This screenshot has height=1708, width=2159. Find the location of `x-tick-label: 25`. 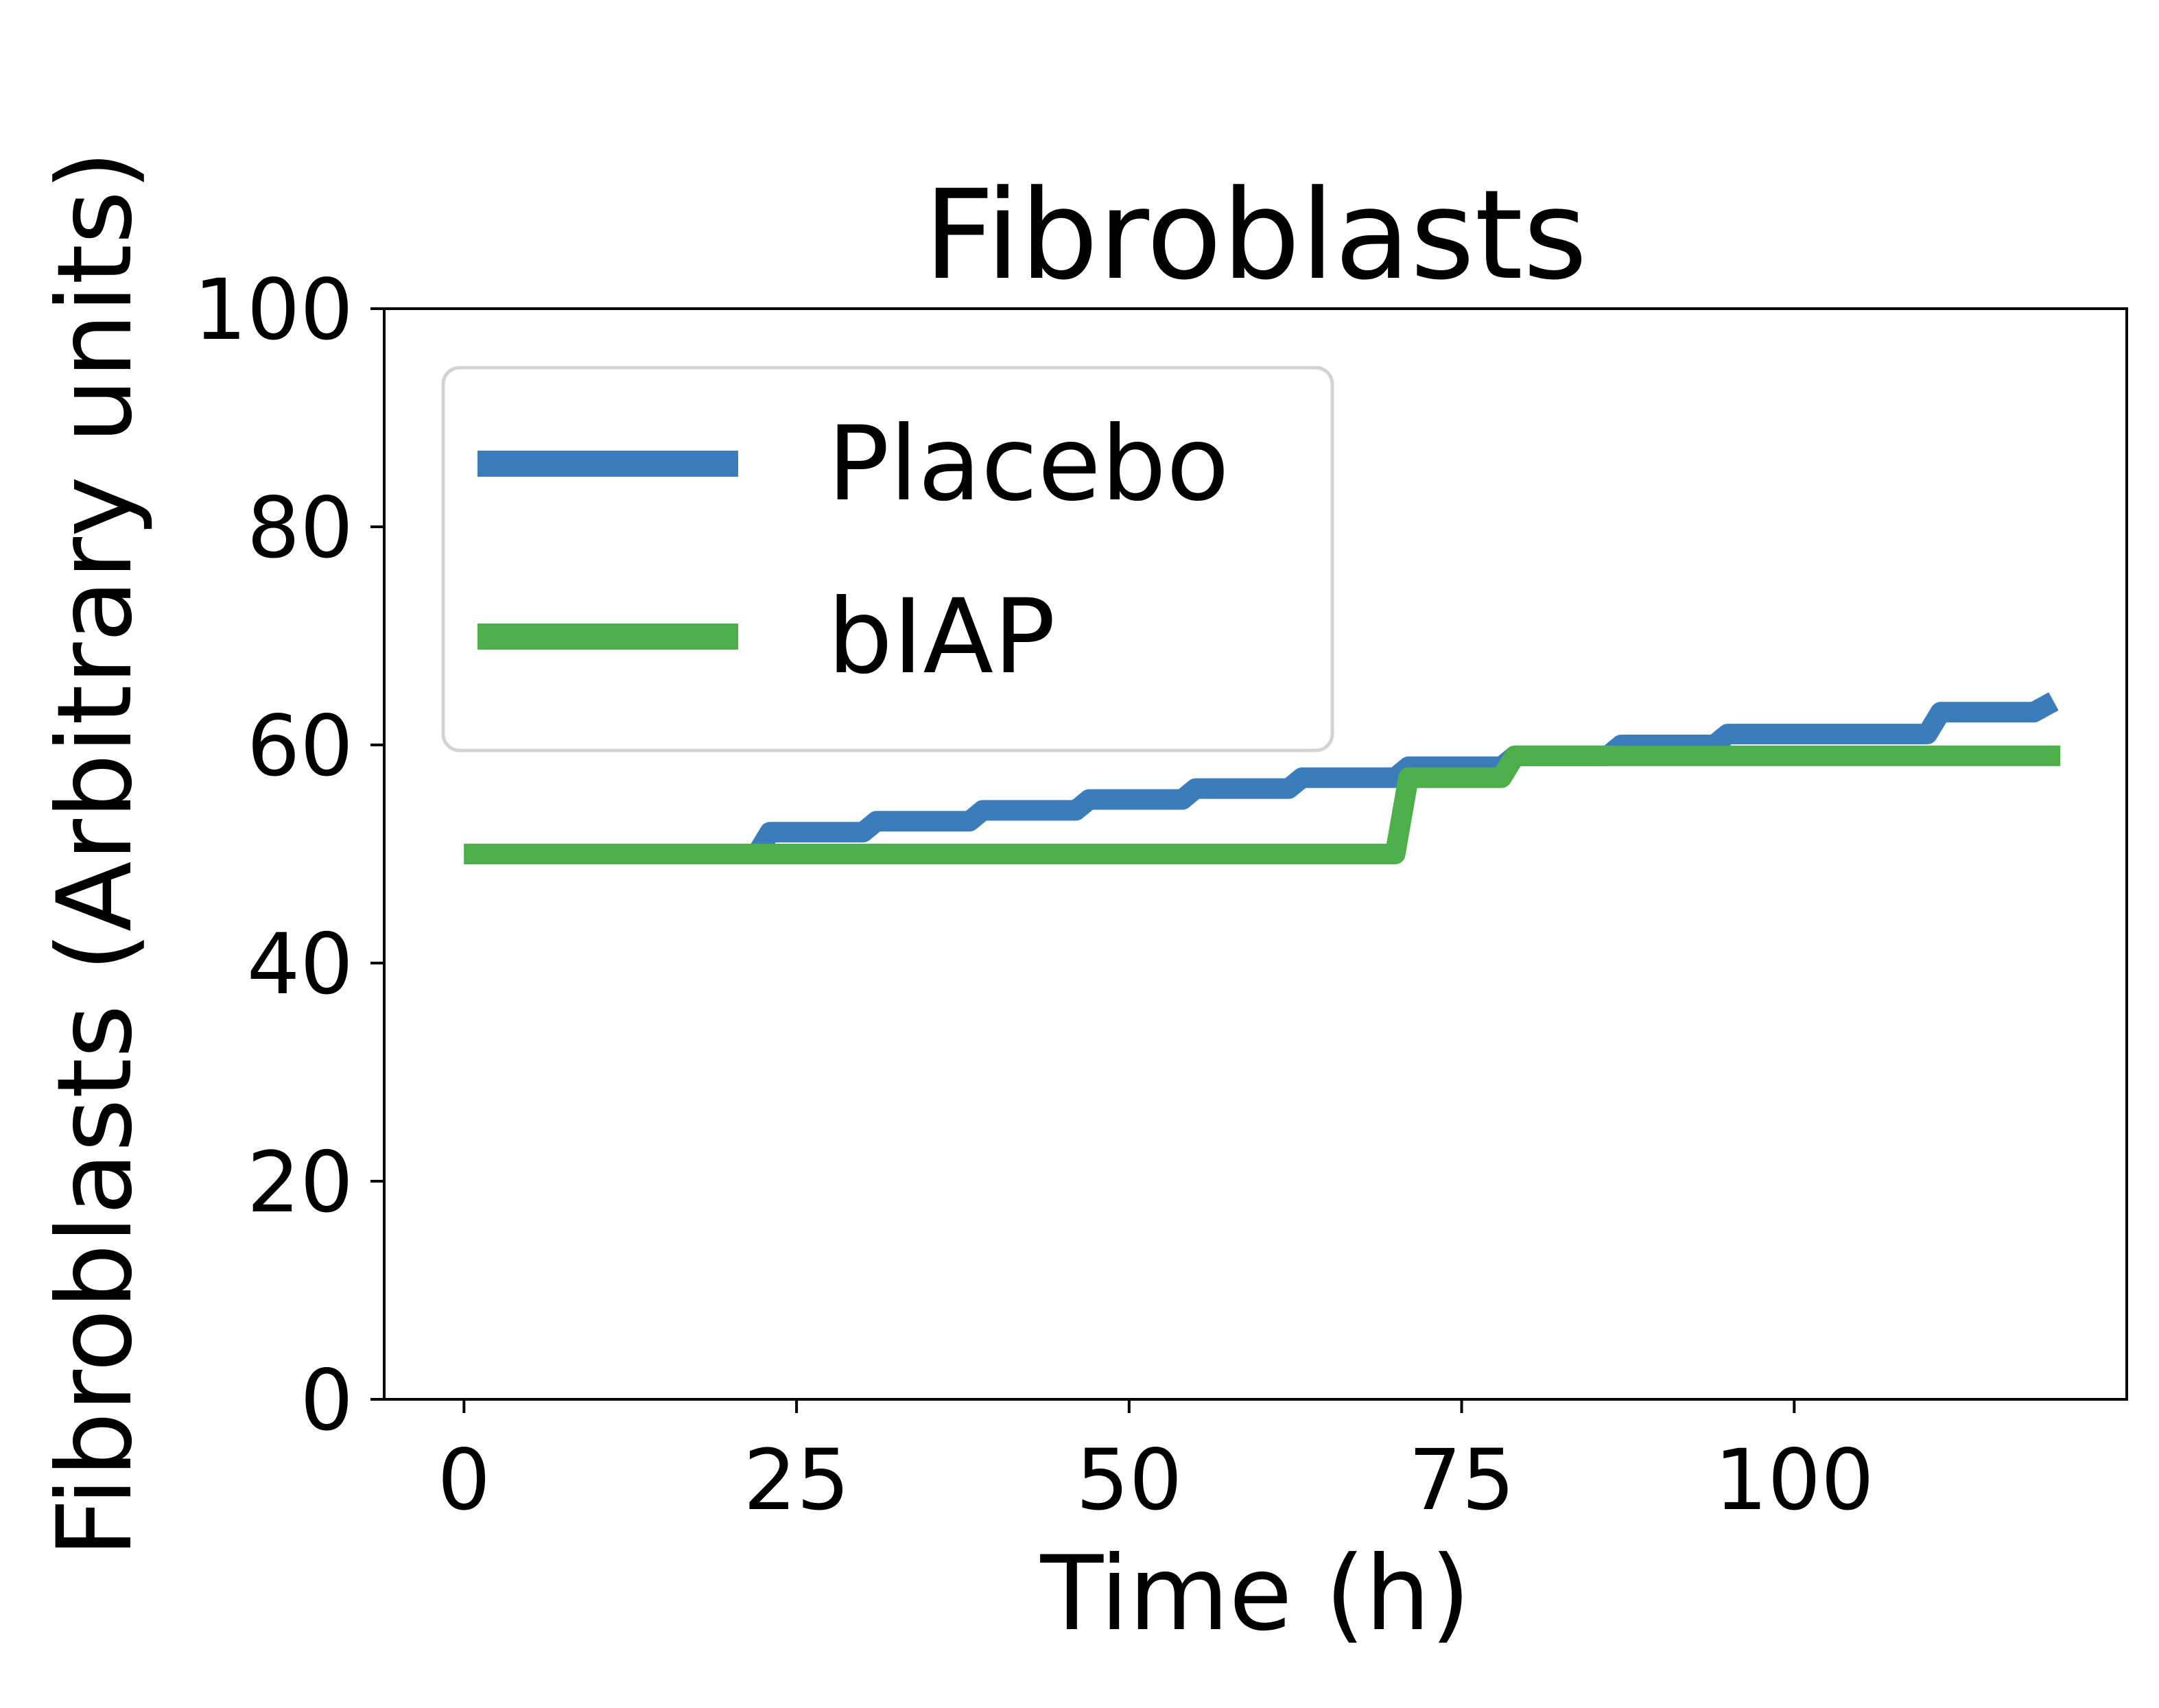

x-tick-label: 25 is located at coordinates (796, 1480).